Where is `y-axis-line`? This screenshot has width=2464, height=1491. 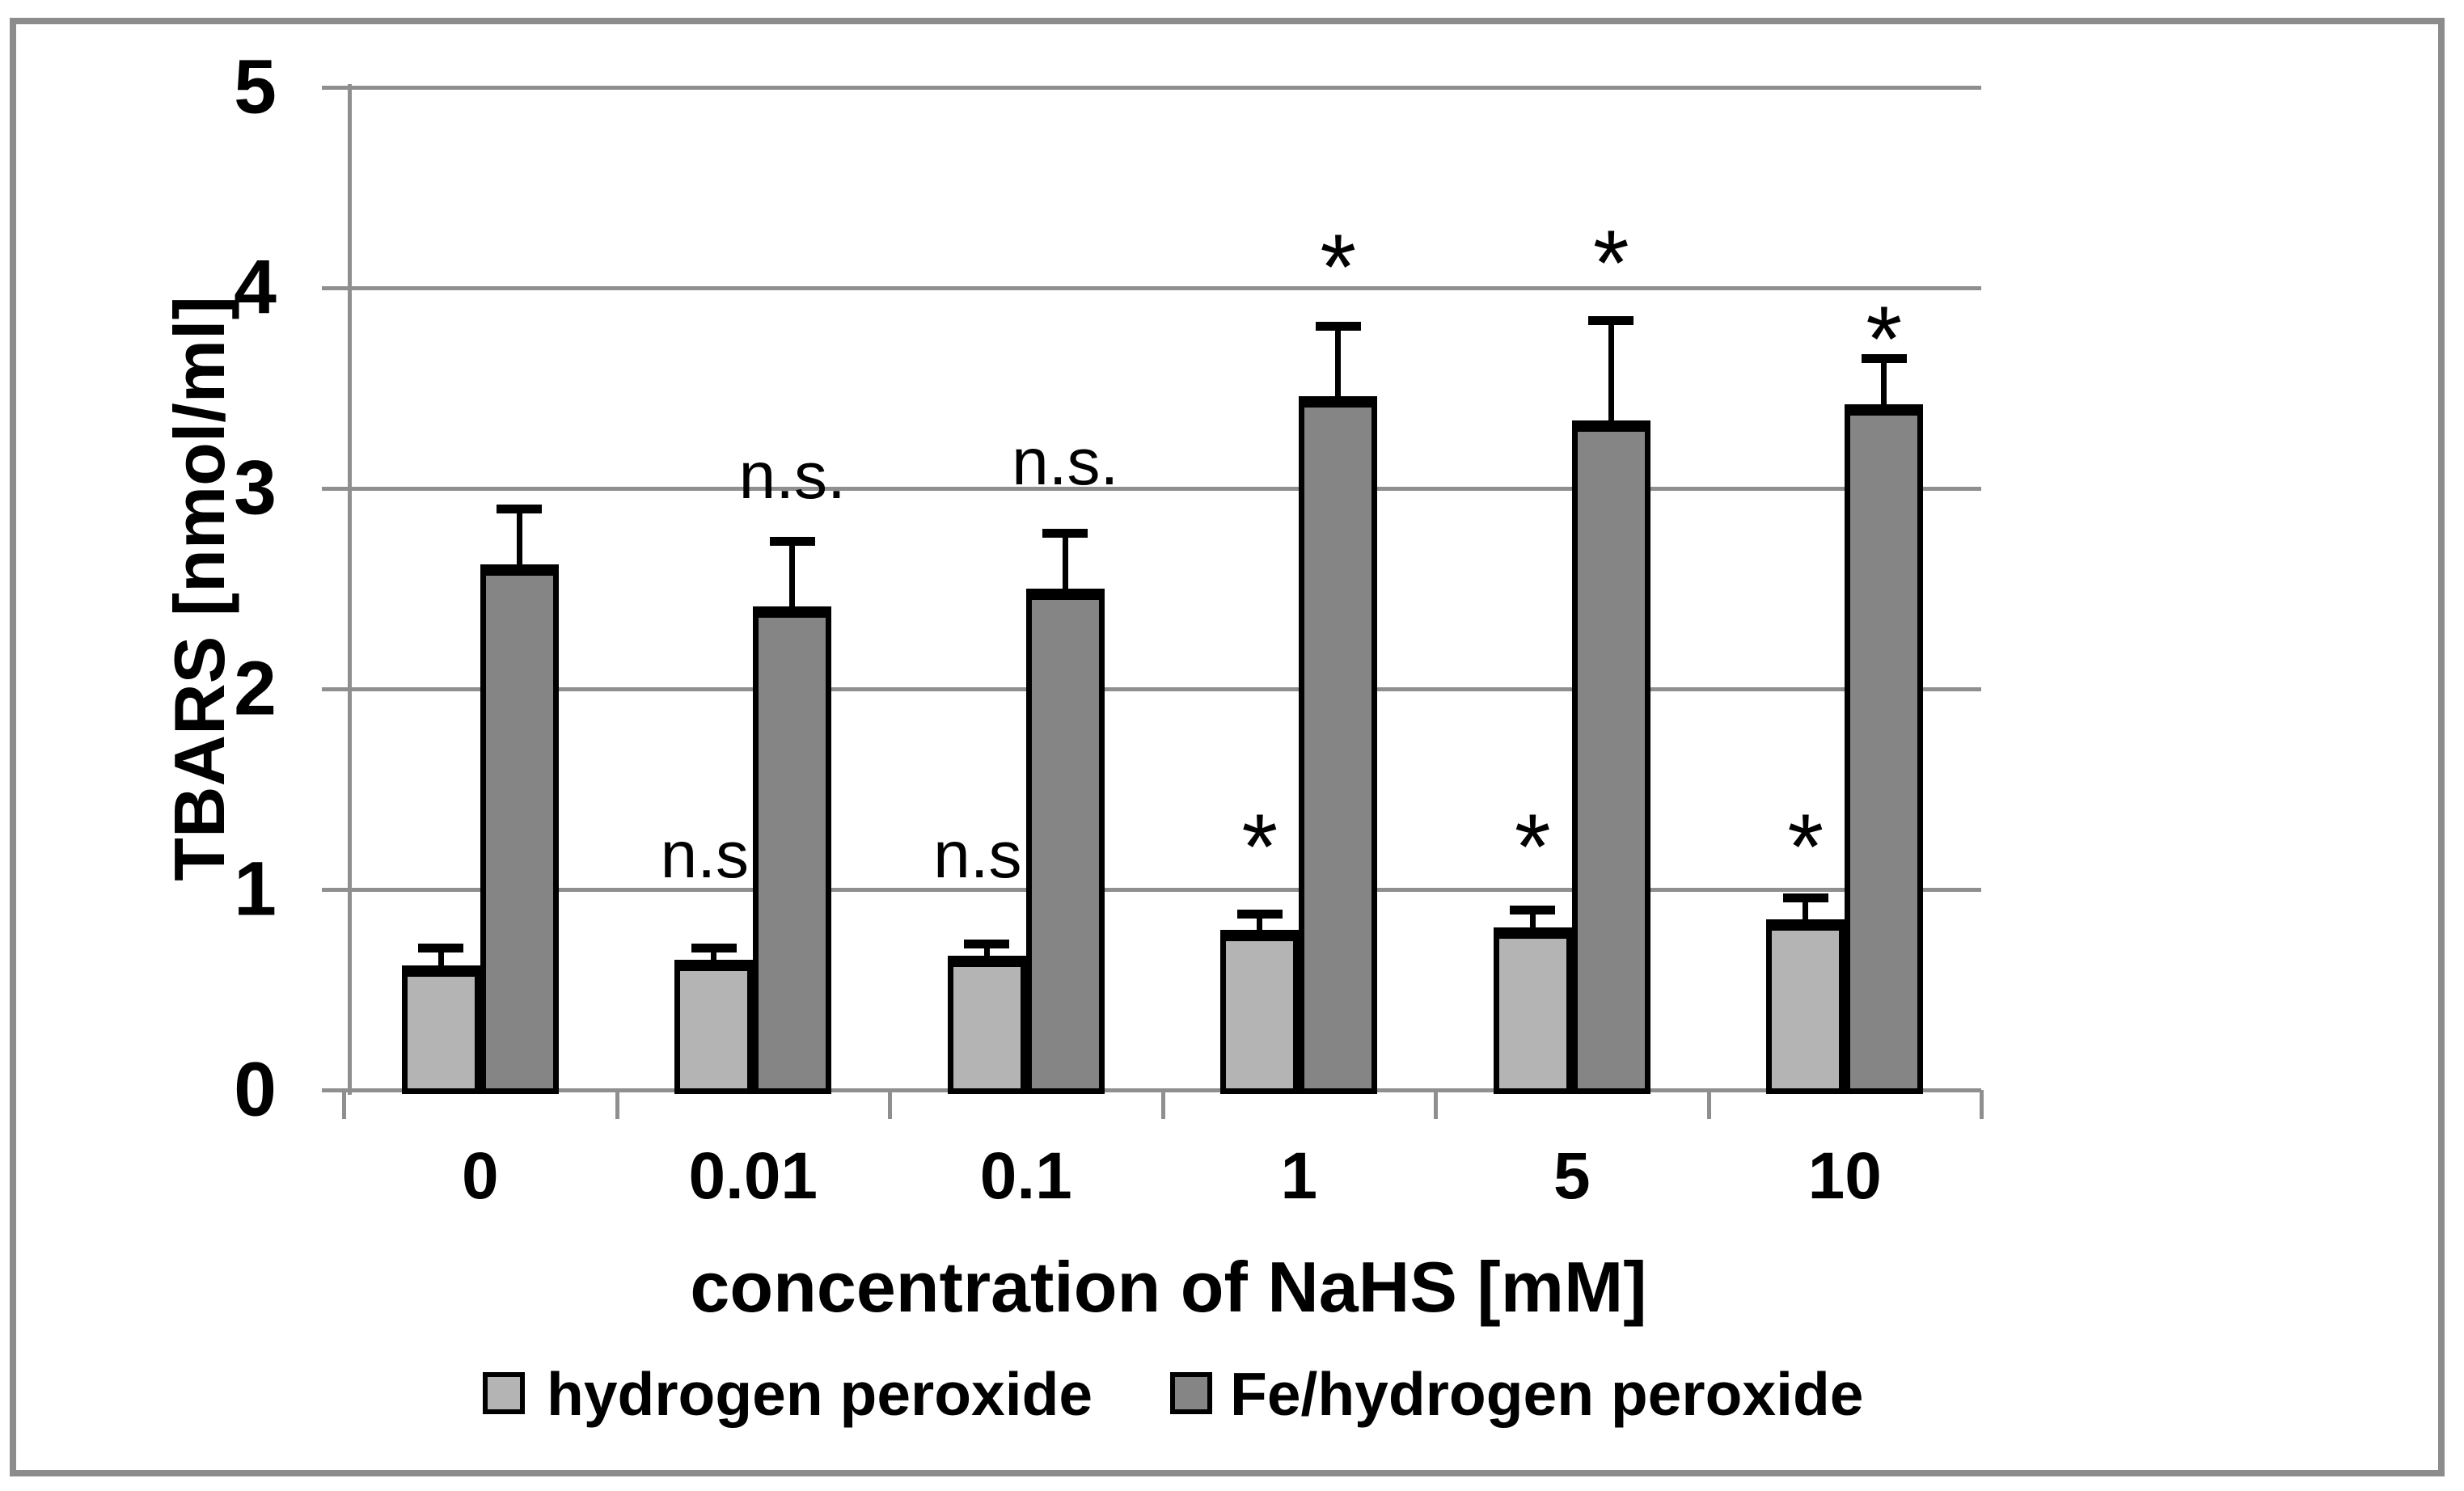
y-axis-line is located at coordinates (350, 589).